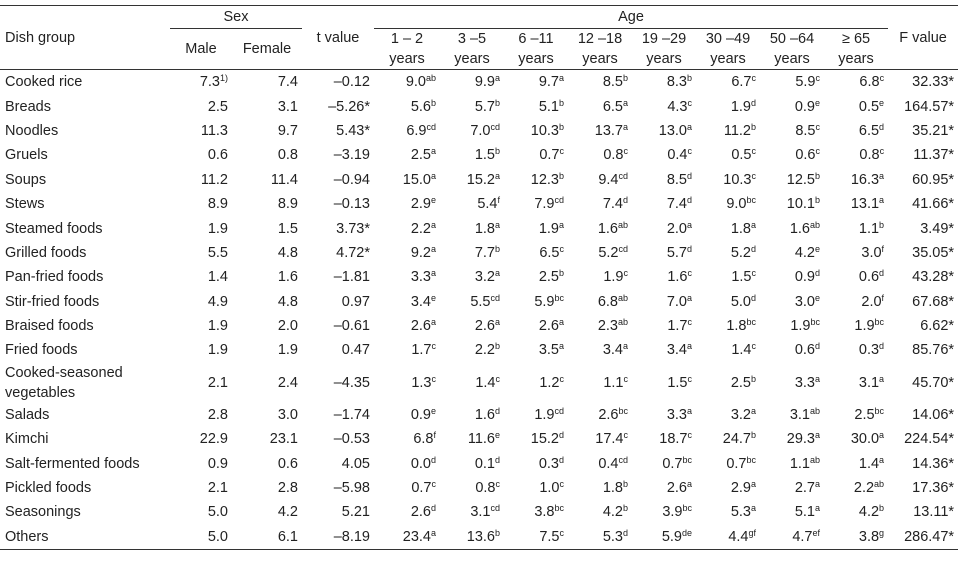  I want to click on value-cell: 4.05, so click(355, 463).